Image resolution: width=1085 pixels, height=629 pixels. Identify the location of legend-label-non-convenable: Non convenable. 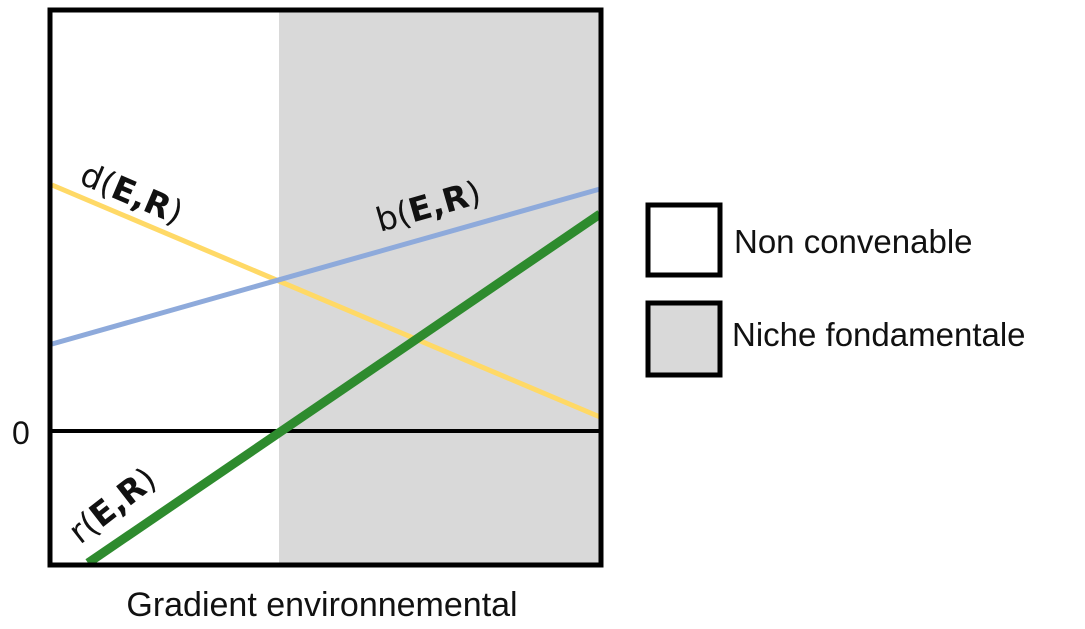
(853, 241).